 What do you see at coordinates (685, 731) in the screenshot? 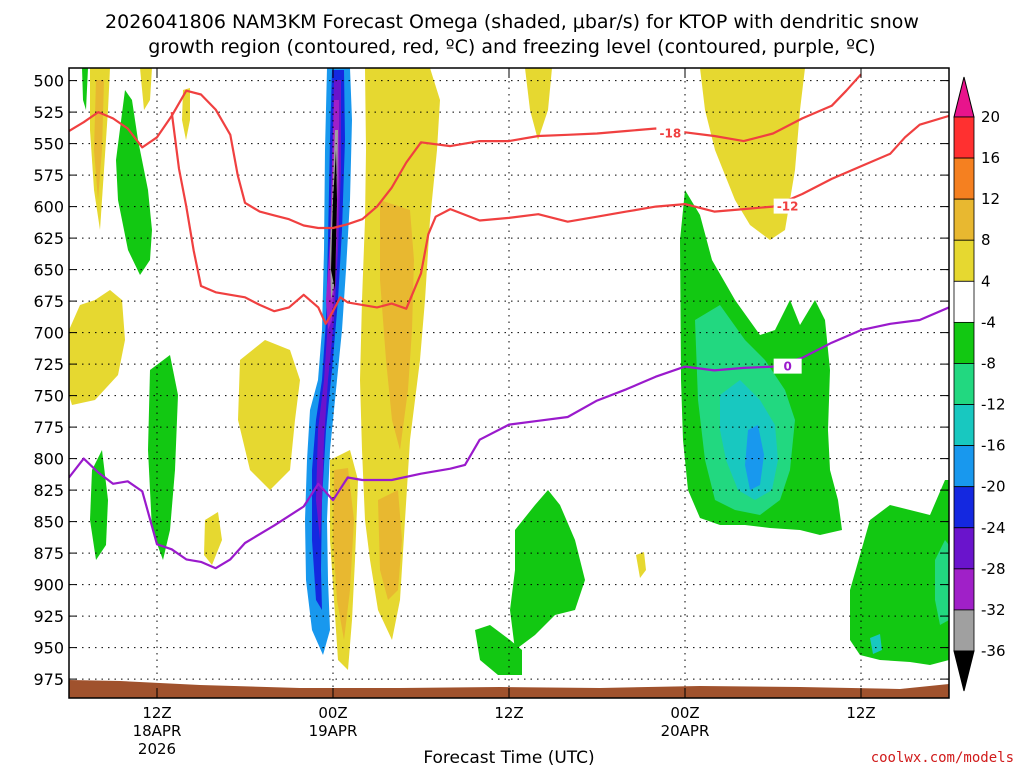
I see `x-tick-date: 20APR` at bounding box center [685, 731].